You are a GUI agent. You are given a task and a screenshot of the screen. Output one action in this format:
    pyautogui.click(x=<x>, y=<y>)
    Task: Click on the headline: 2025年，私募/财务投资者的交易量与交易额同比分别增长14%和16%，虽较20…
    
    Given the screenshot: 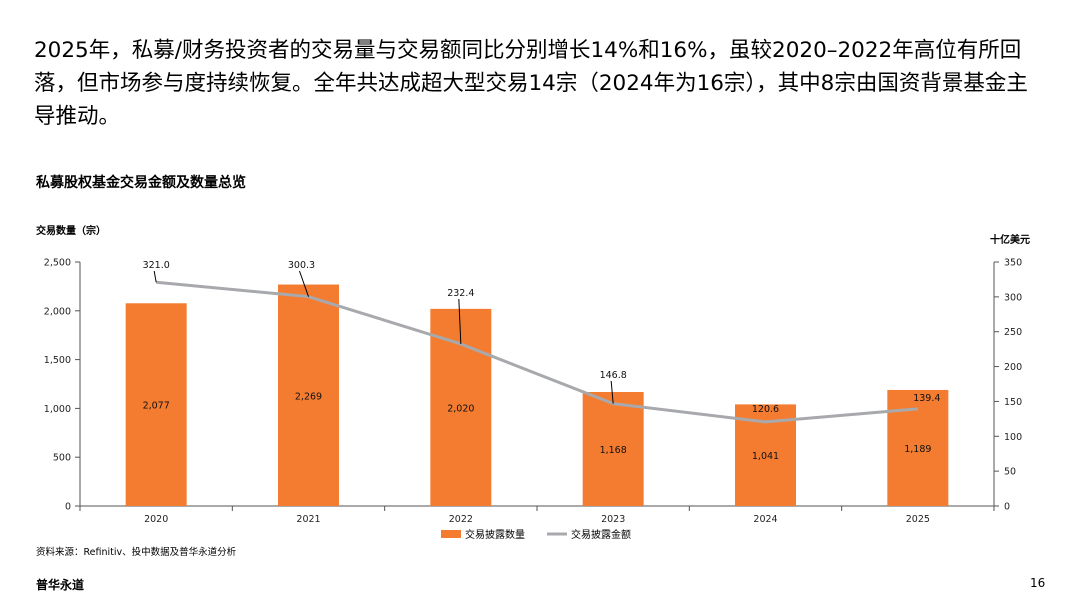 What is the action you would take?
    pyautogui.click(x=531, y=83)
    